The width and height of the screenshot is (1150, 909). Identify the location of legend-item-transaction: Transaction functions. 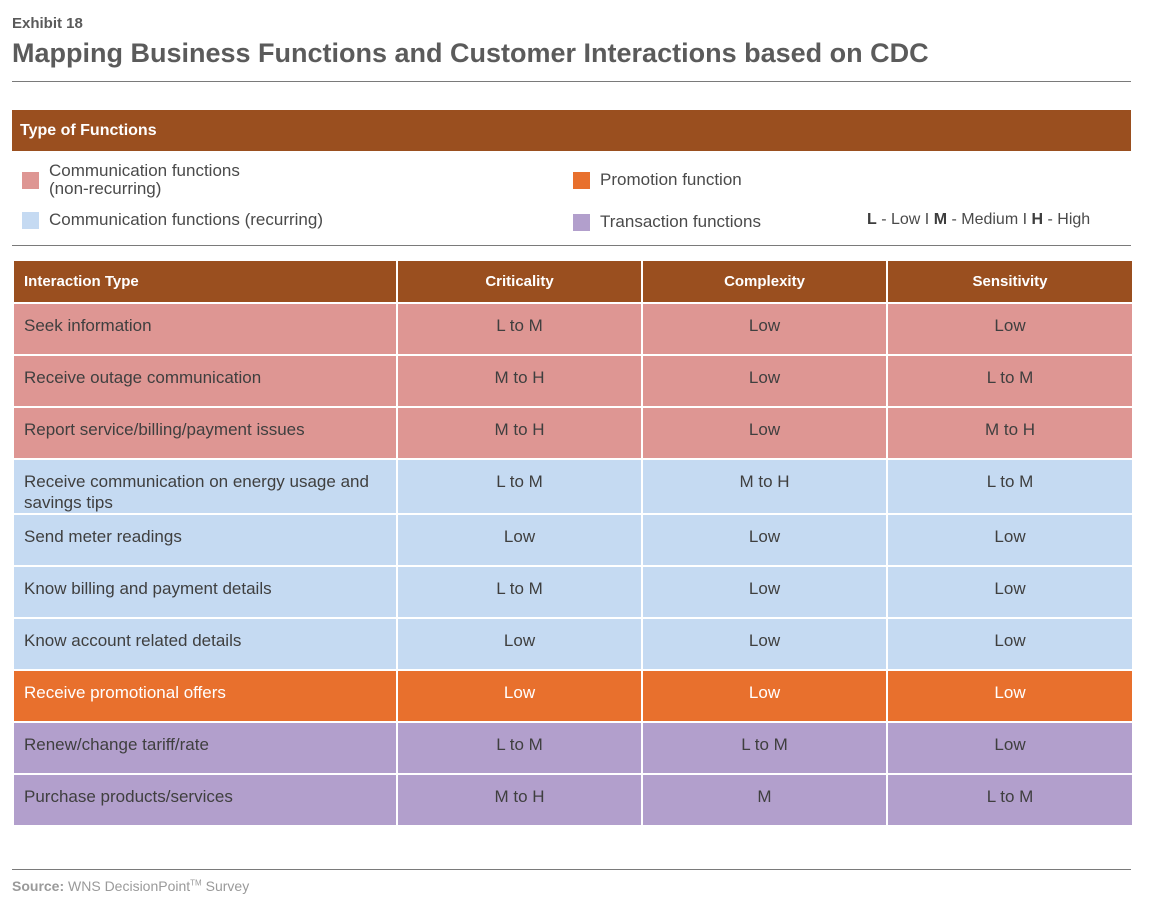
(667, 222).